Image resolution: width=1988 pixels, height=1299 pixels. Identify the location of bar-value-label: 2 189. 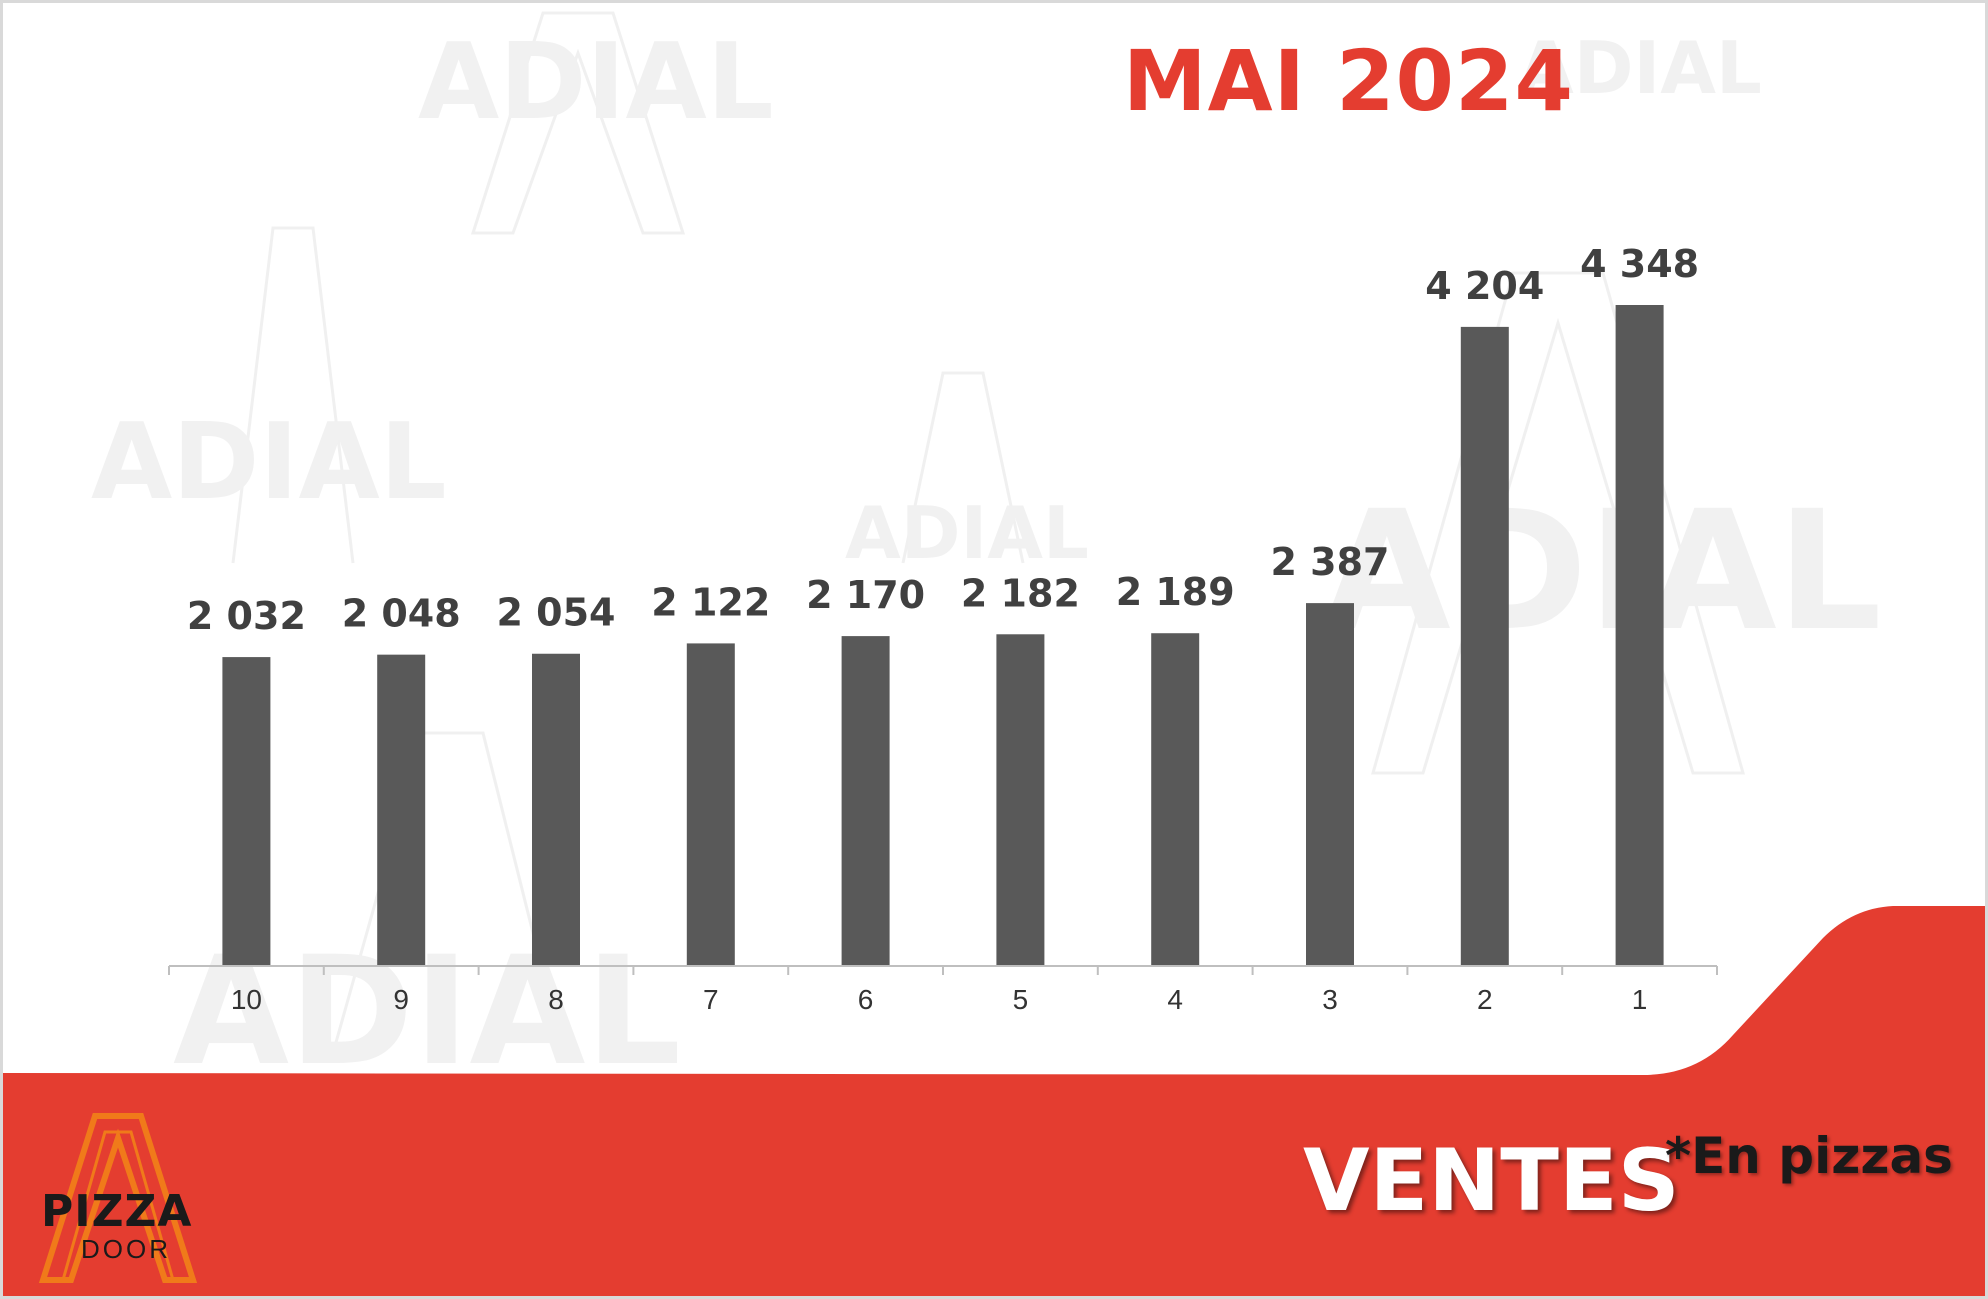
(1175, 592).